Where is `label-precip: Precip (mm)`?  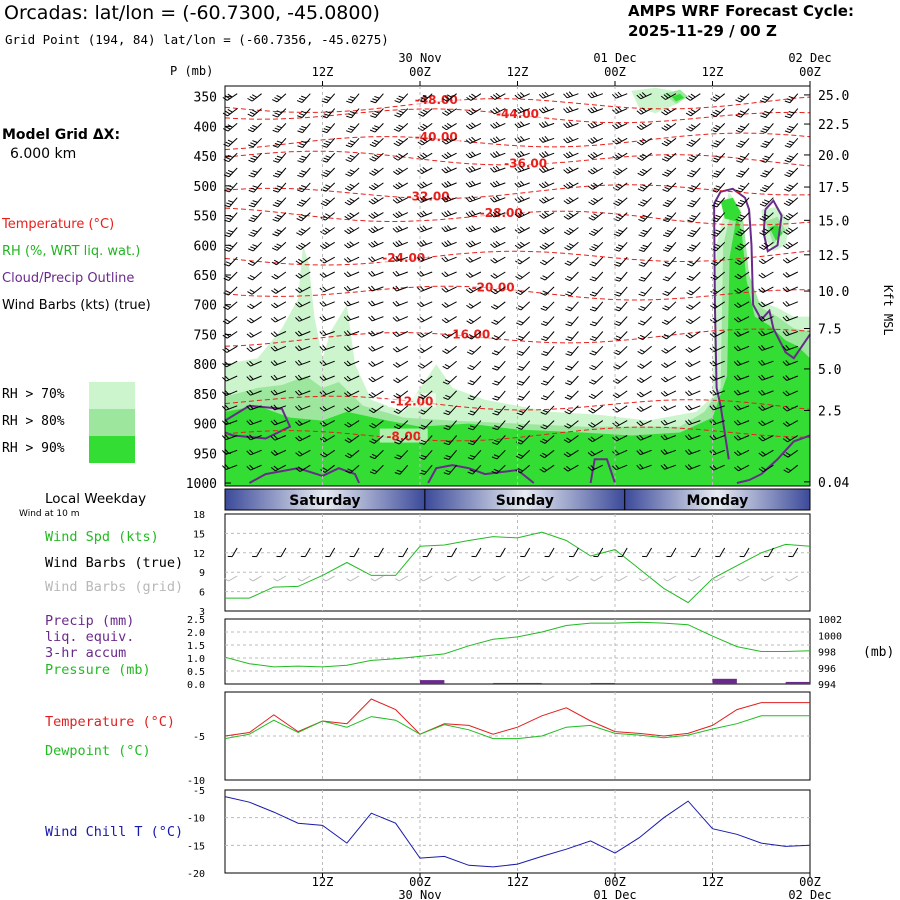 label-precip: Precip (mm) is located at coordinates (90, 621).